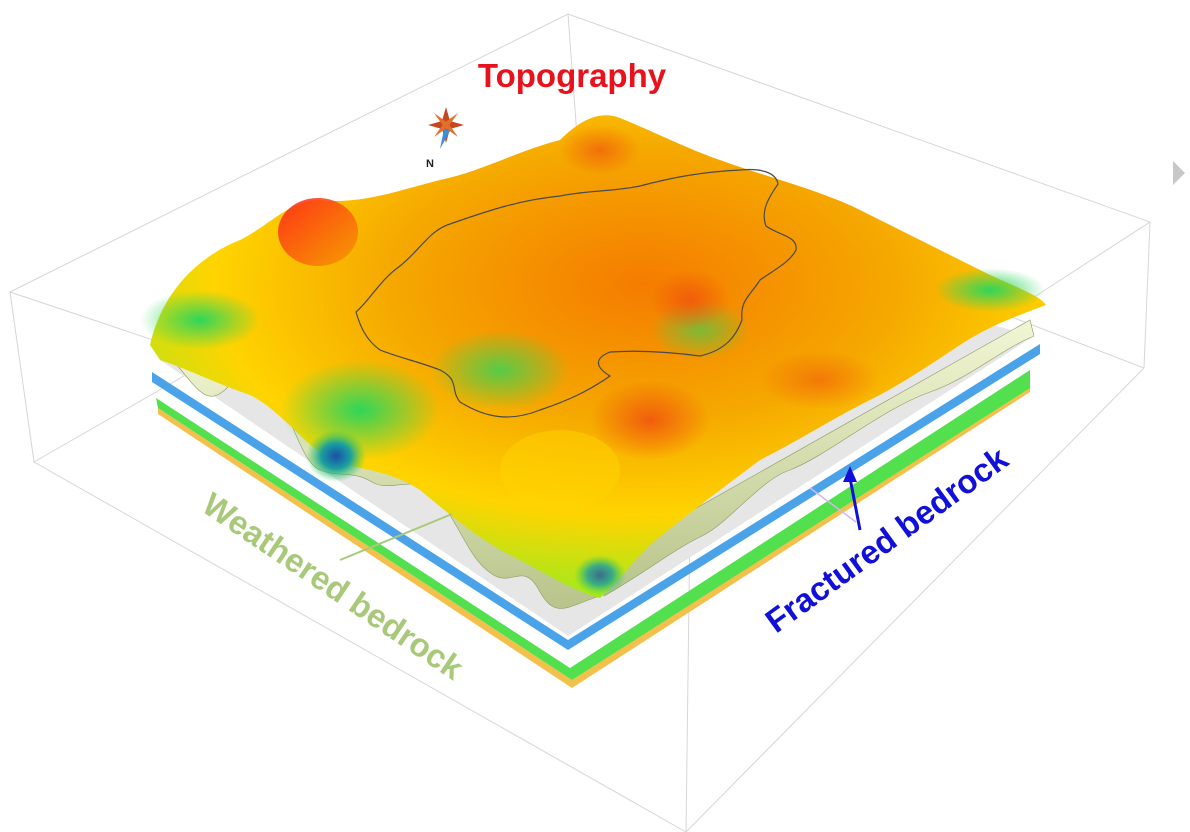 This screenshot has height=832, width=1190. I want to click on chevron-right-icon, so click(1179, 173).